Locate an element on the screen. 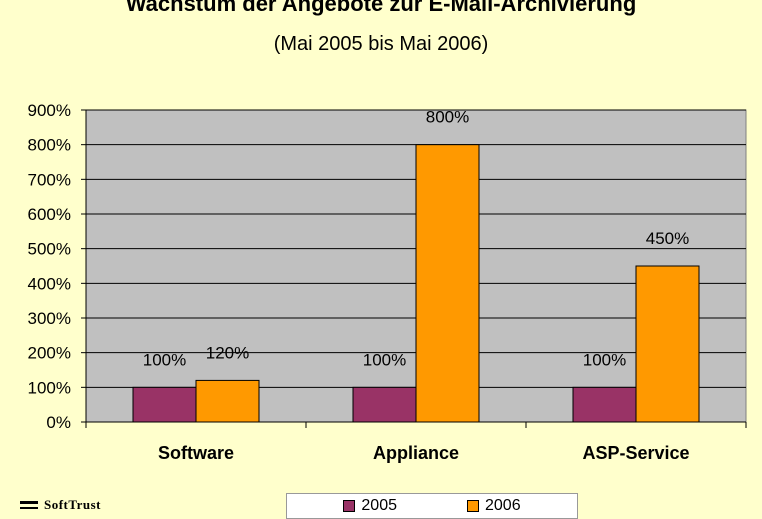  x-category-label: Software is located at coordinates (196, 453).